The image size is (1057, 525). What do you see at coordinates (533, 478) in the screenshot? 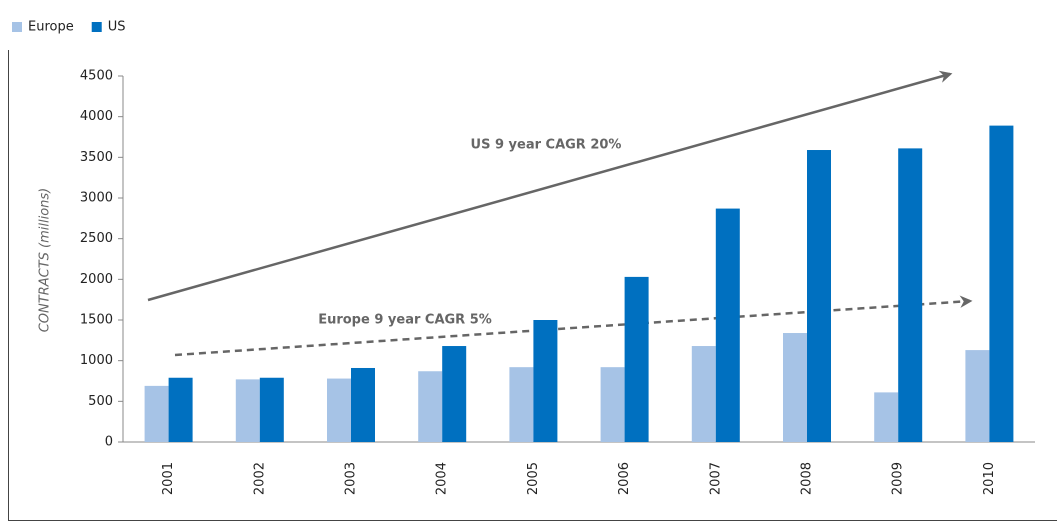
I see `x-tick-label: 2005` at bounding box center [533, 478].